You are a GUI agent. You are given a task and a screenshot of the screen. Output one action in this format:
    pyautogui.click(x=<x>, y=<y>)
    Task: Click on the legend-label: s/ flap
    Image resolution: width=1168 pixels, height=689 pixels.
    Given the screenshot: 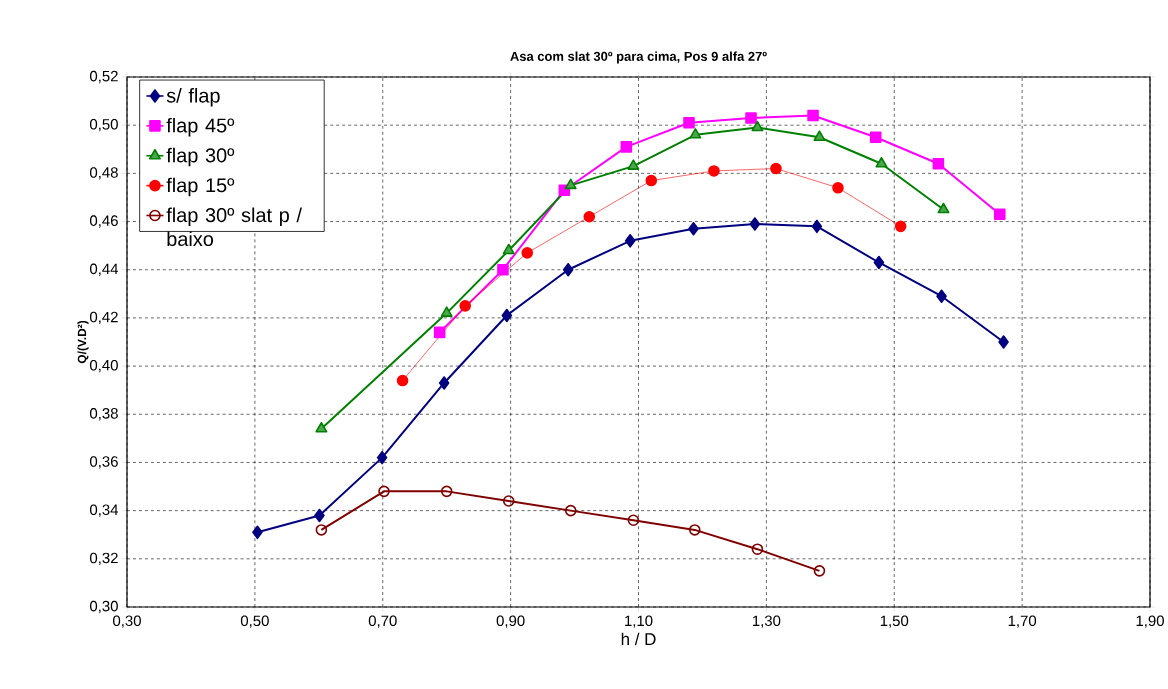 What is the action you would take?
    pyautogui.click(x=193, y=97)
    